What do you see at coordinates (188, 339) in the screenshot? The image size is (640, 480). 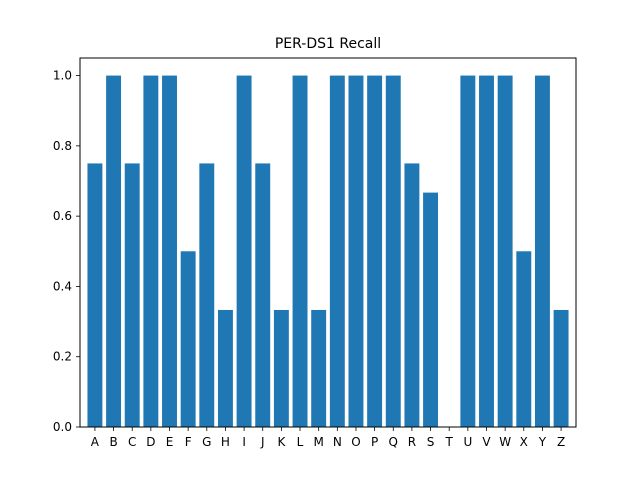 I see `bar-F` at bounding box center [188, 339].